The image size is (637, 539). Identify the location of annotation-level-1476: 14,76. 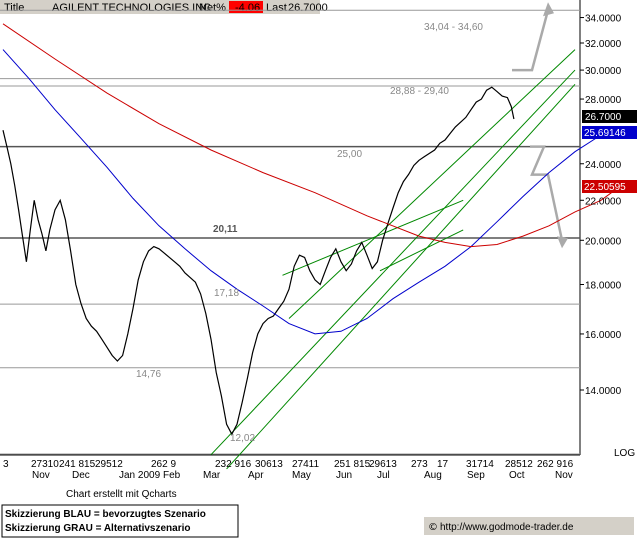
(148, 374).